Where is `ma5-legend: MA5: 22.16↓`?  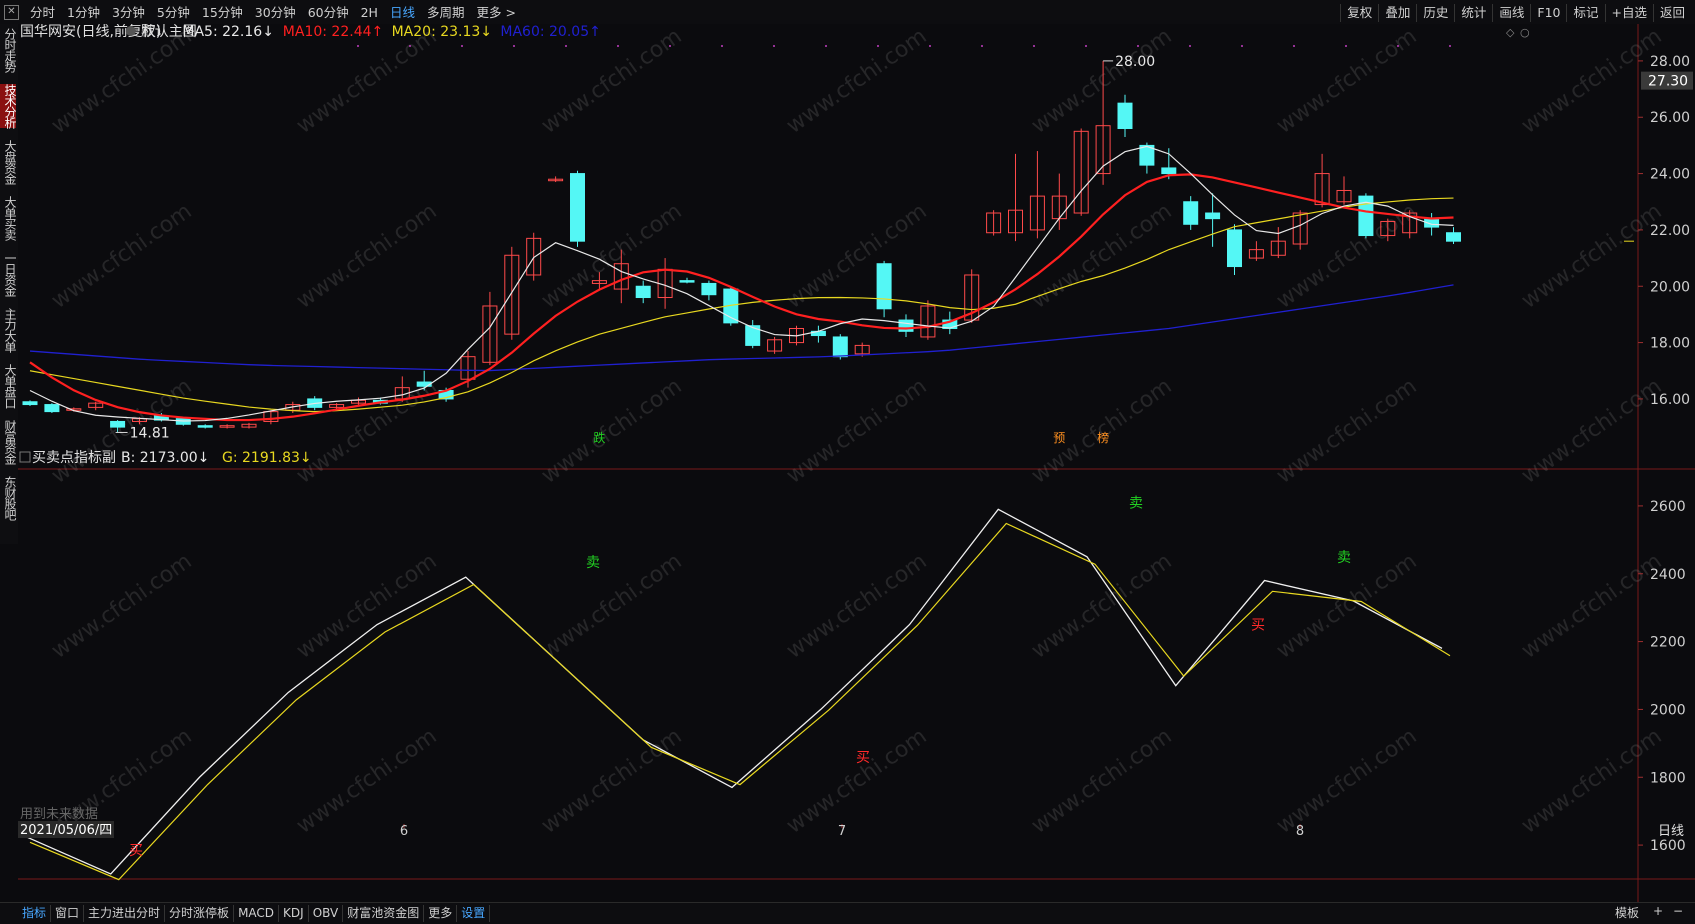 ma5-legend: MA5: 22.16↓ is located at coordinates (228, 32).